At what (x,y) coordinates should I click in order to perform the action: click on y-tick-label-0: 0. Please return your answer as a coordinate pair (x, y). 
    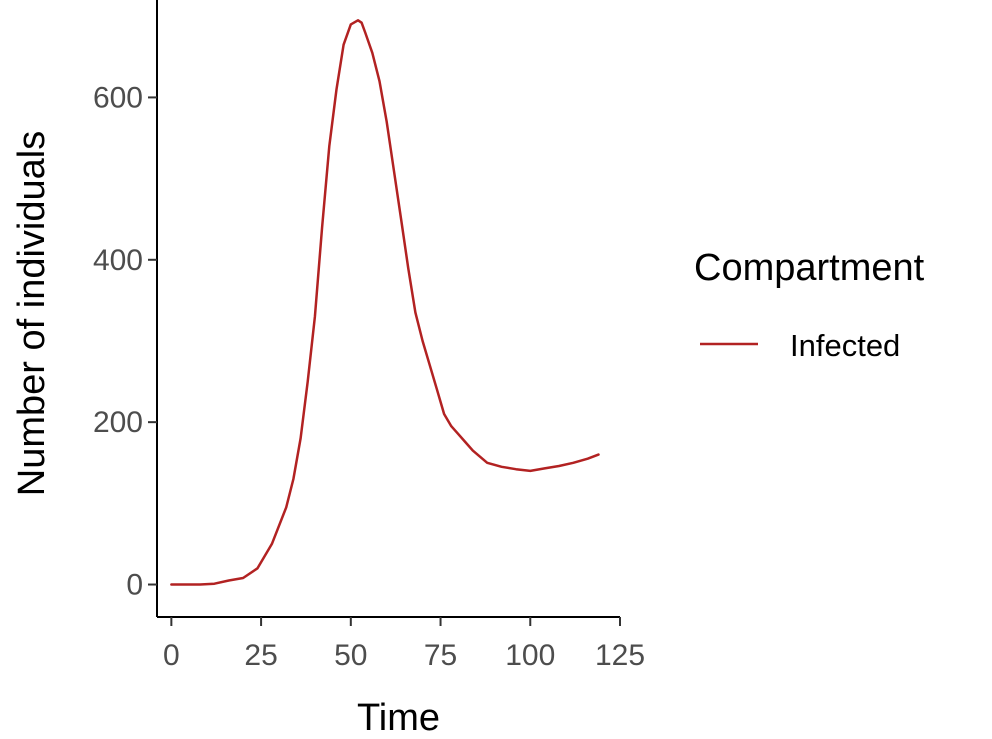
    Looking at the image, I should click on (134, 585).